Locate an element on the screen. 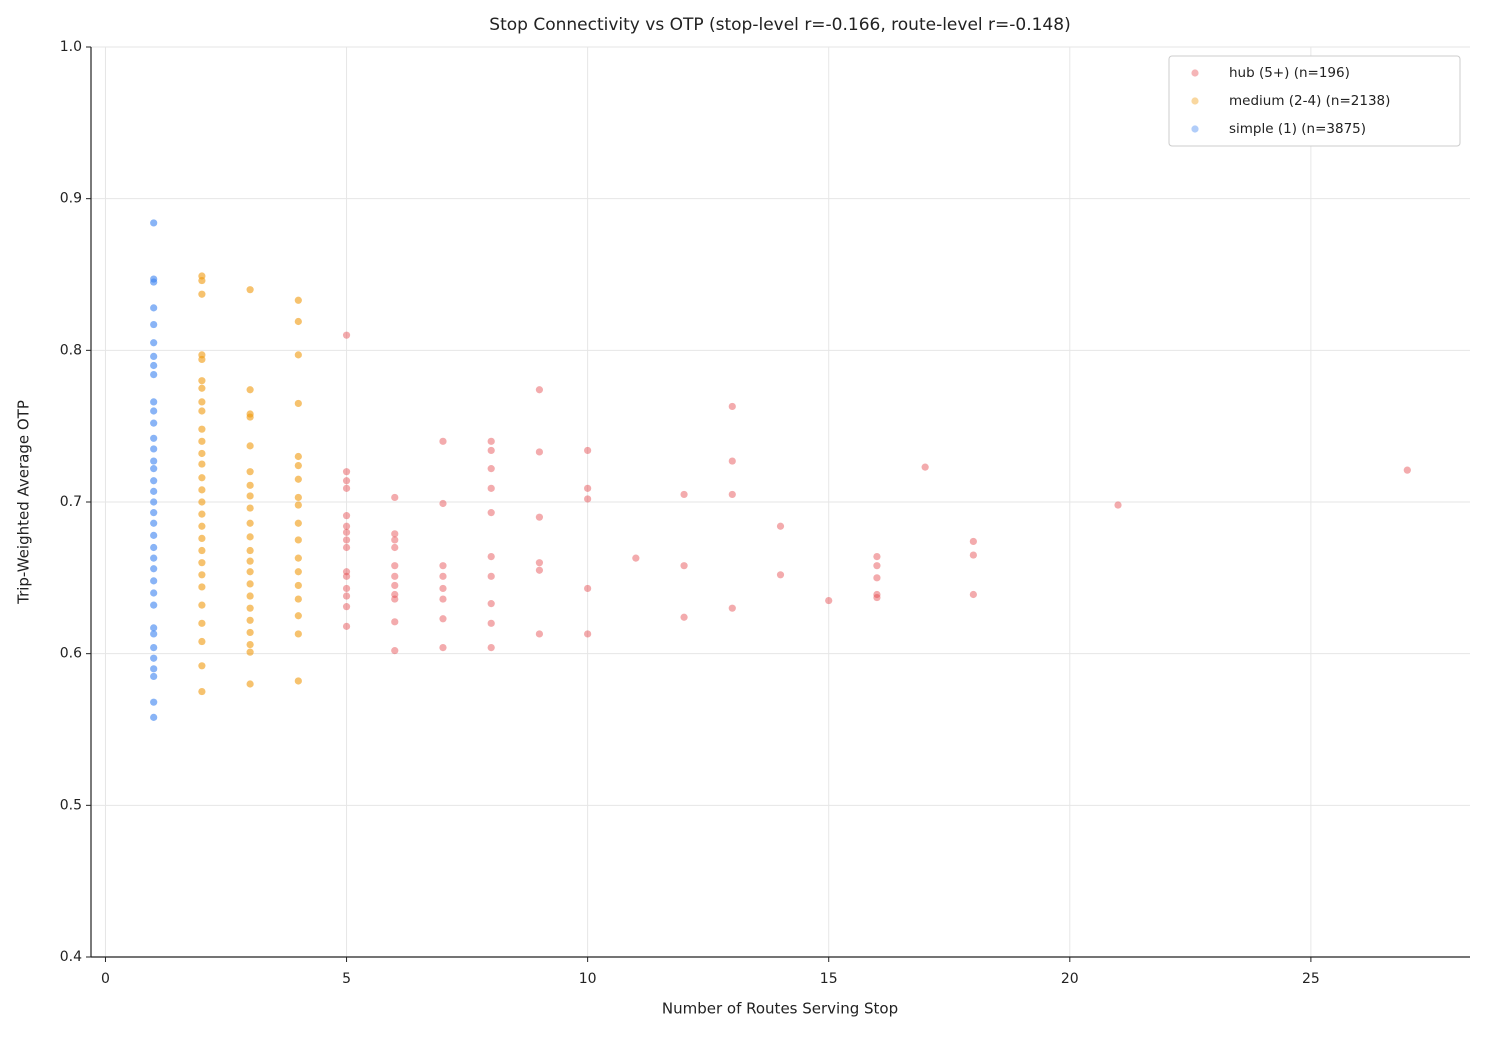  y-tick-label: 0.4 is located at coordinates (71, 957).